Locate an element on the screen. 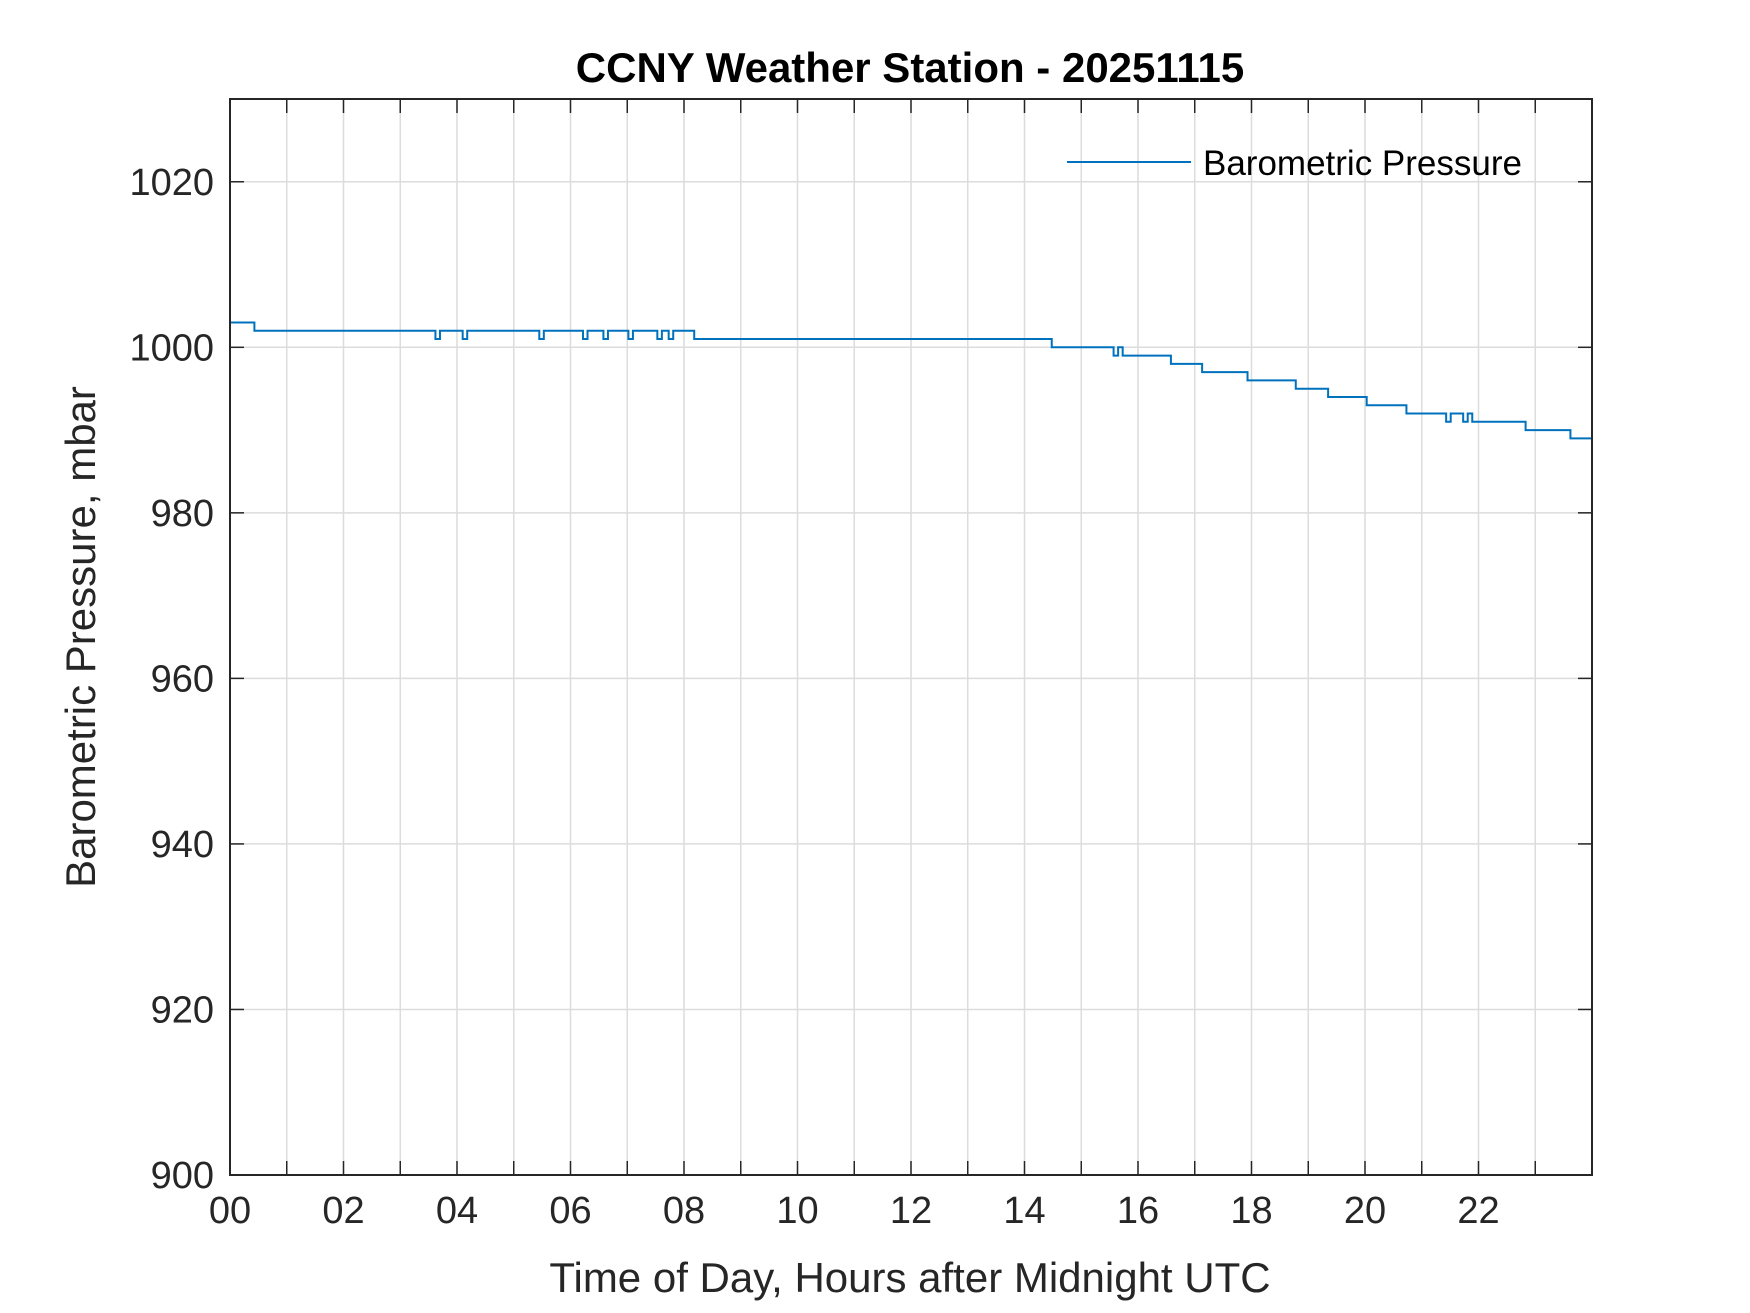  legend-label-barometric-pressure: Barometric Pressure is located at coordinates (1362, 163).